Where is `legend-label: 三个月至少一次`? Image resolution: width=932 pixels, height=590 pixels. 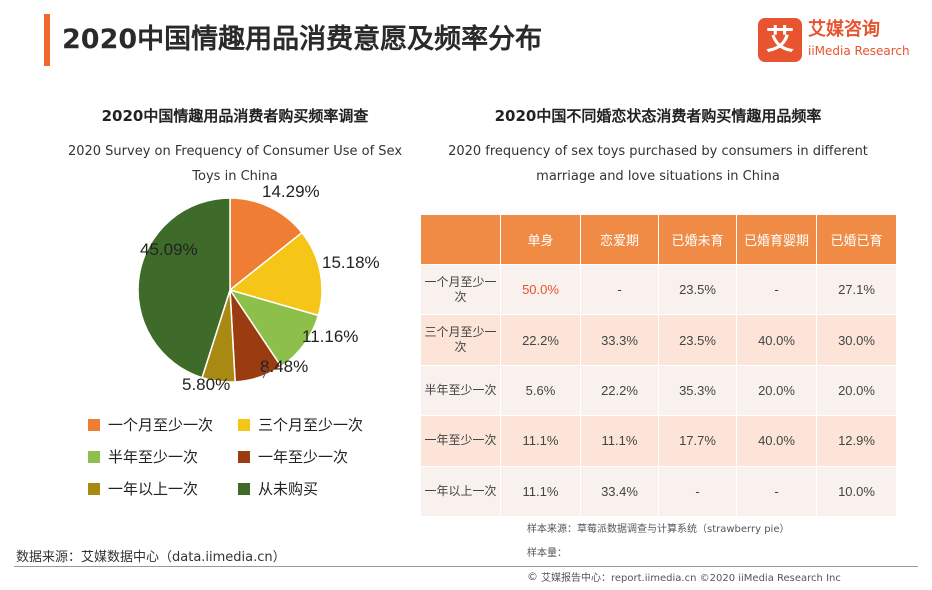 legend-label: 三个月至少一次 is located at coordinates (311, 425).